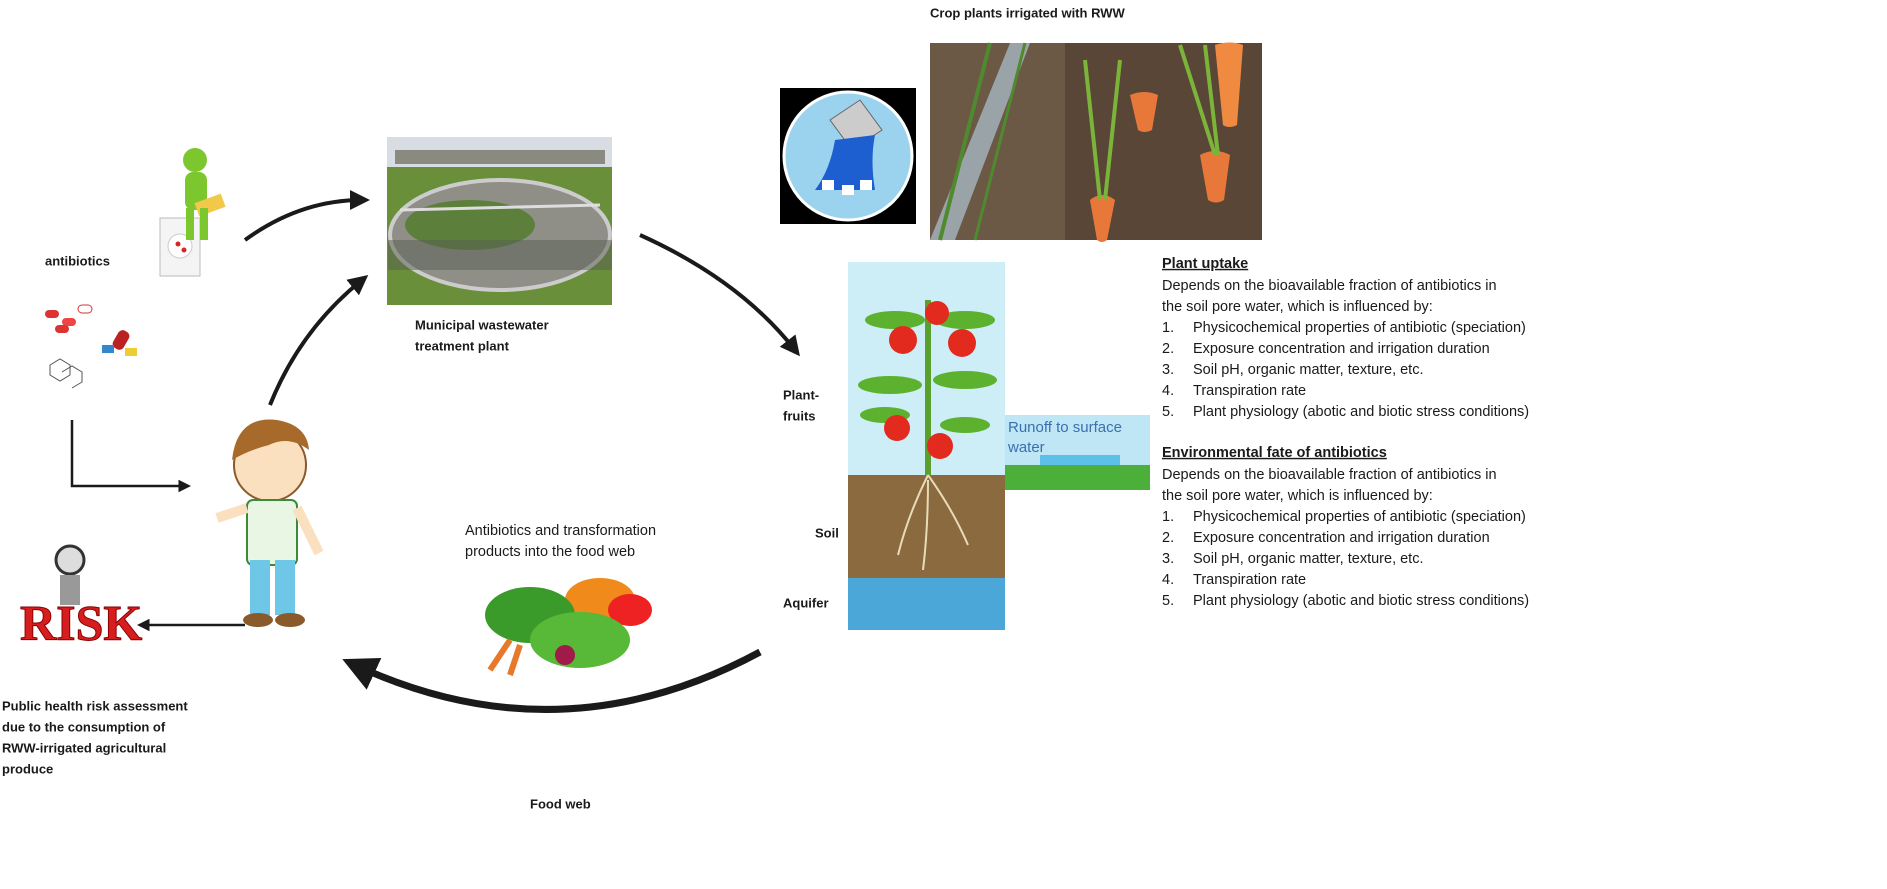 The image size is (1887, 889). I want to click on irrigation-icon, so click(848, 156).